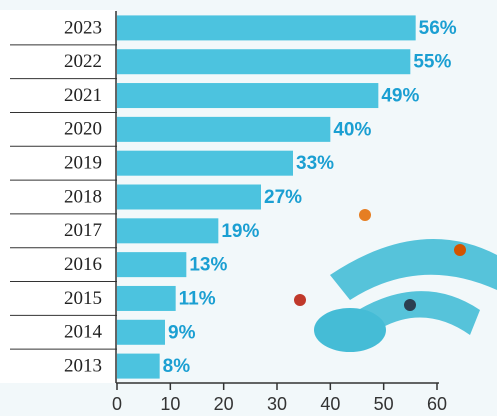 This screenshot has height=416, width=497. Describe the element at coordinates (177, 366) in the screenshot. I see `value-label: 8%` at that location.